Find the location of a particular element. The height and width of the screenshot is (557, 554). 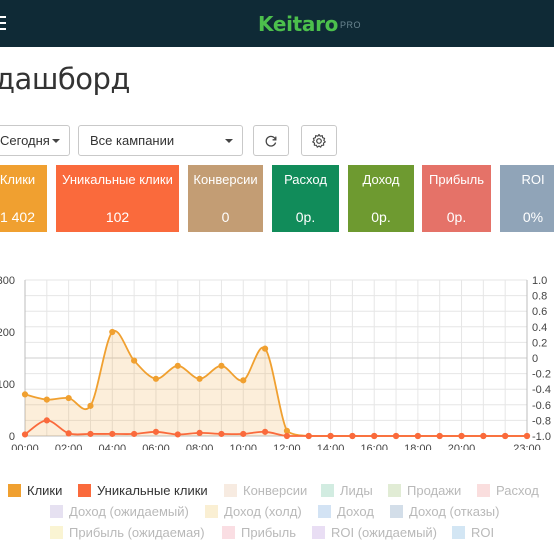

legend-item-roi: ROI is located at coordinates (473, 532).